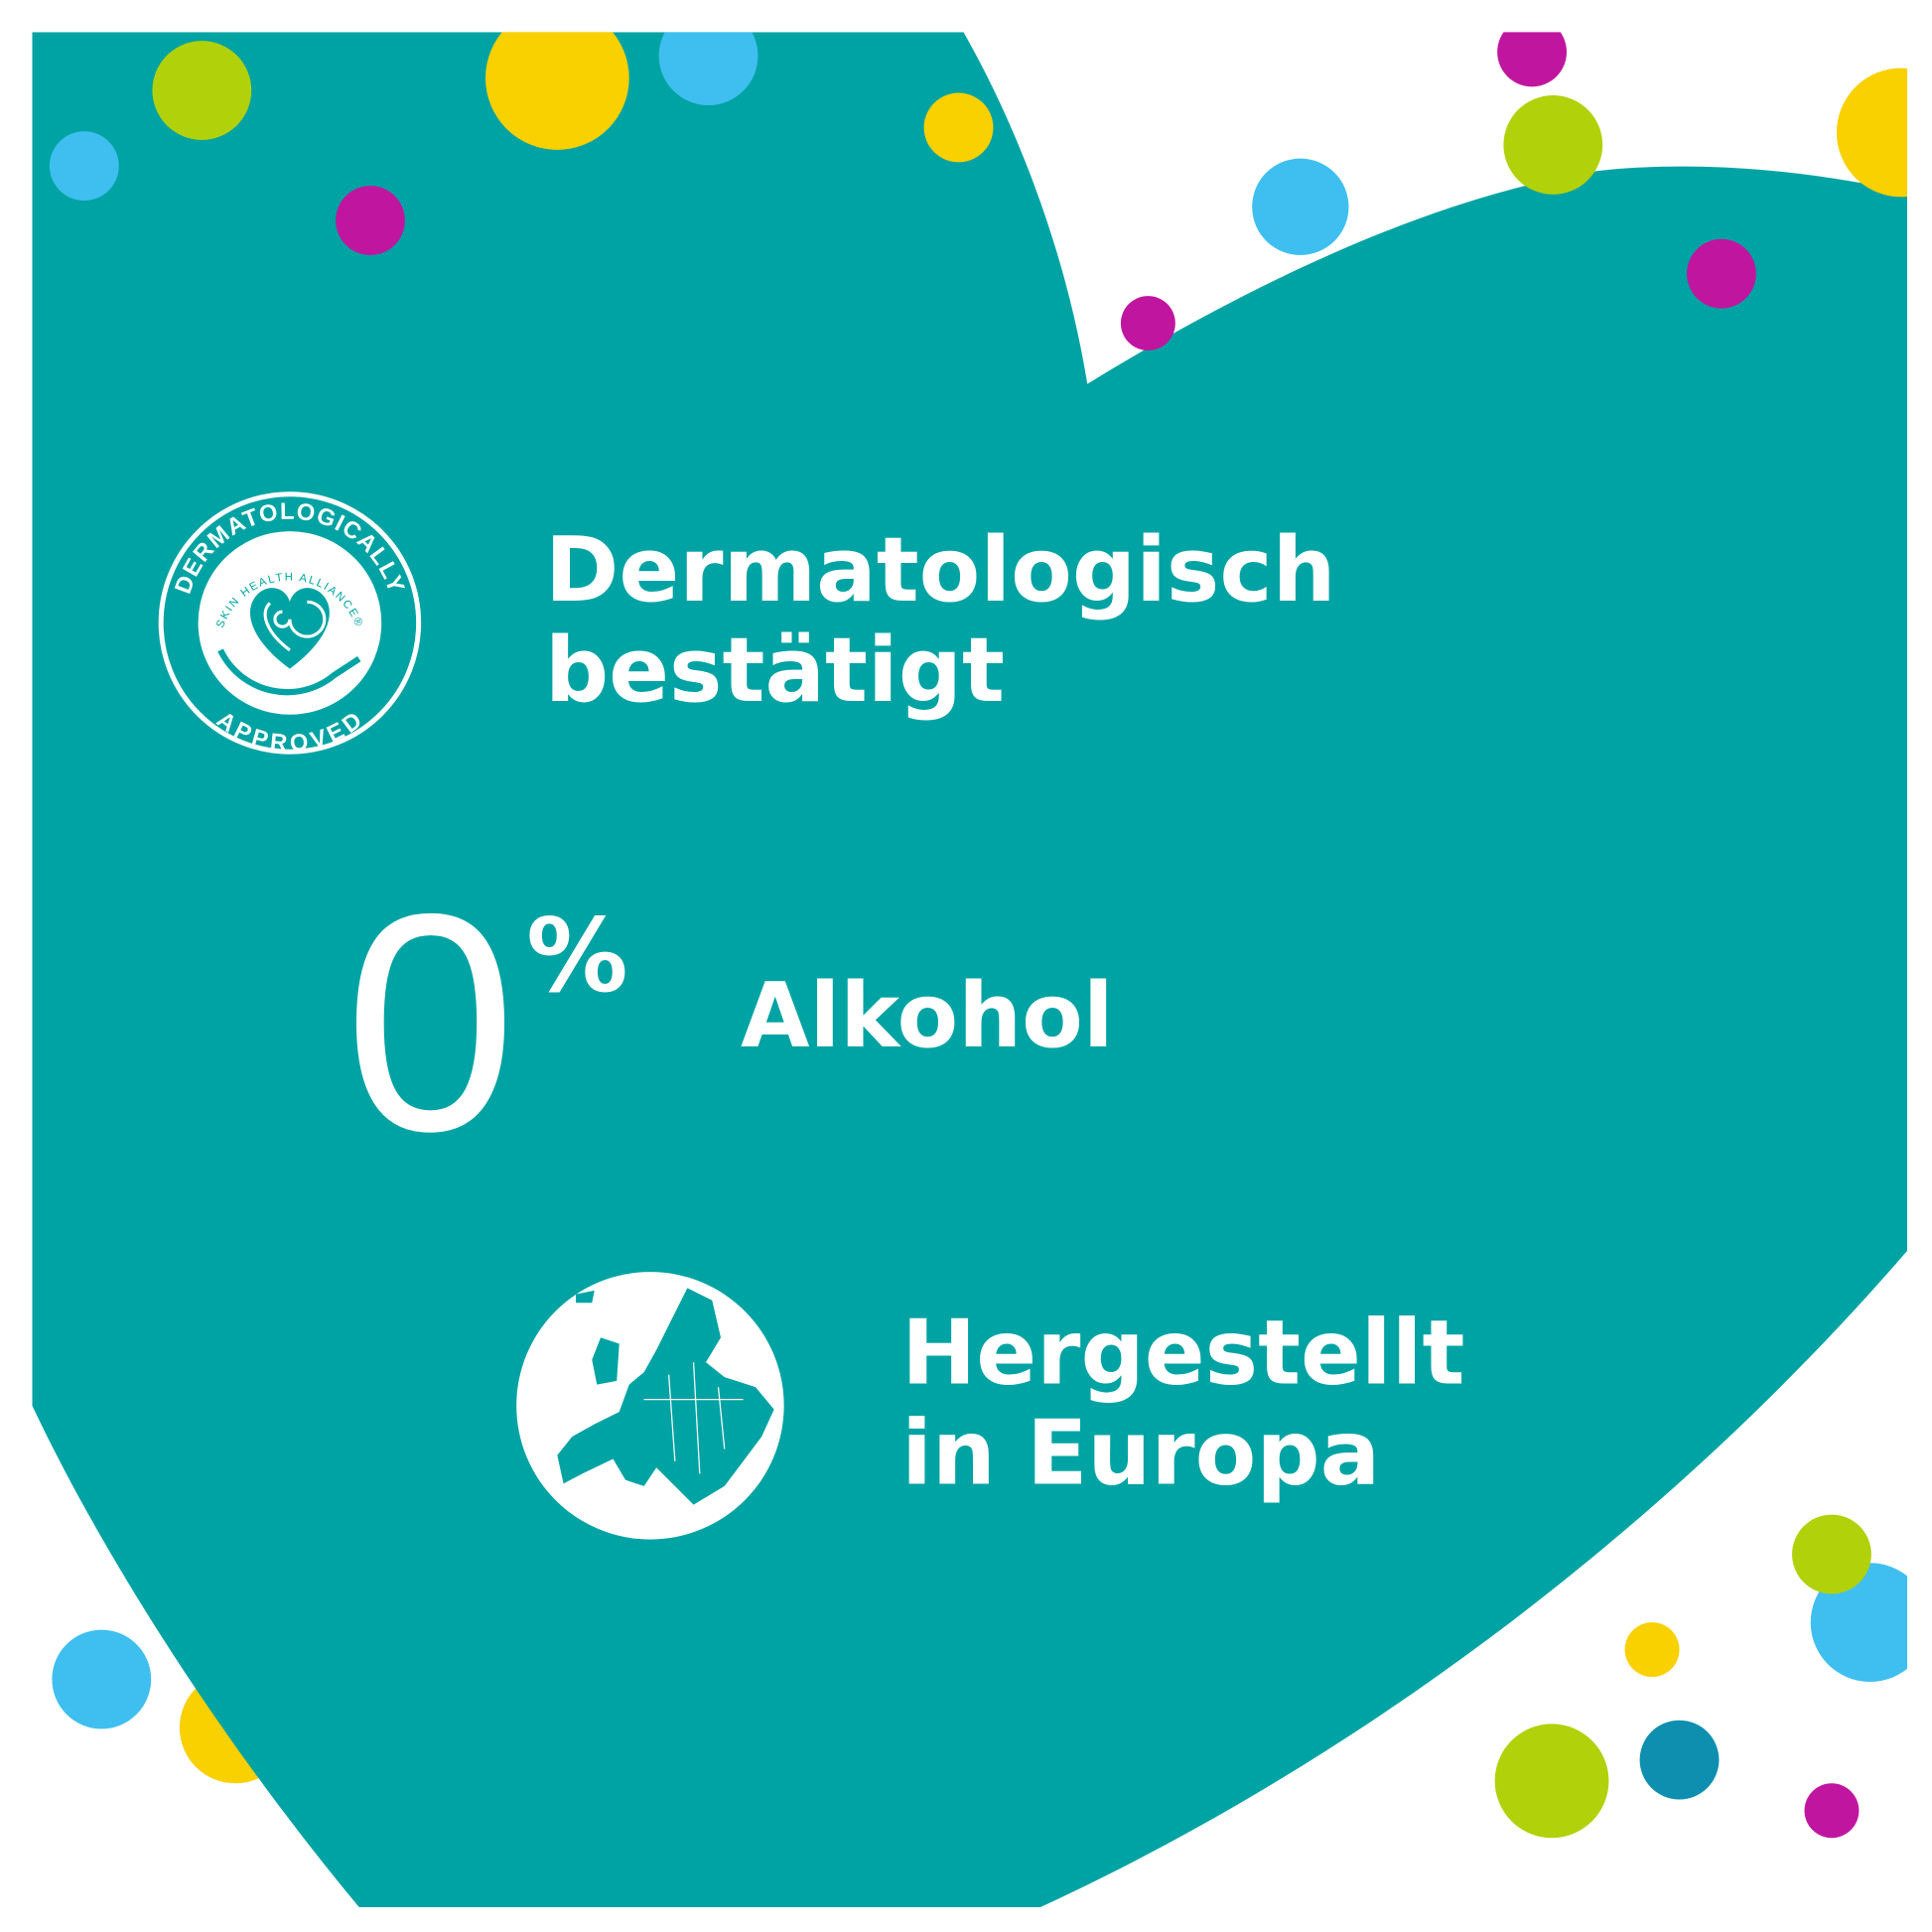 The height and width of the screenshot is (1932, 1932). What do you see at coordinates (1140, 1454) in the screenshot?
I see `claim-made-in-europe-line2: in Europa` at bounding box center [1140, 1454].